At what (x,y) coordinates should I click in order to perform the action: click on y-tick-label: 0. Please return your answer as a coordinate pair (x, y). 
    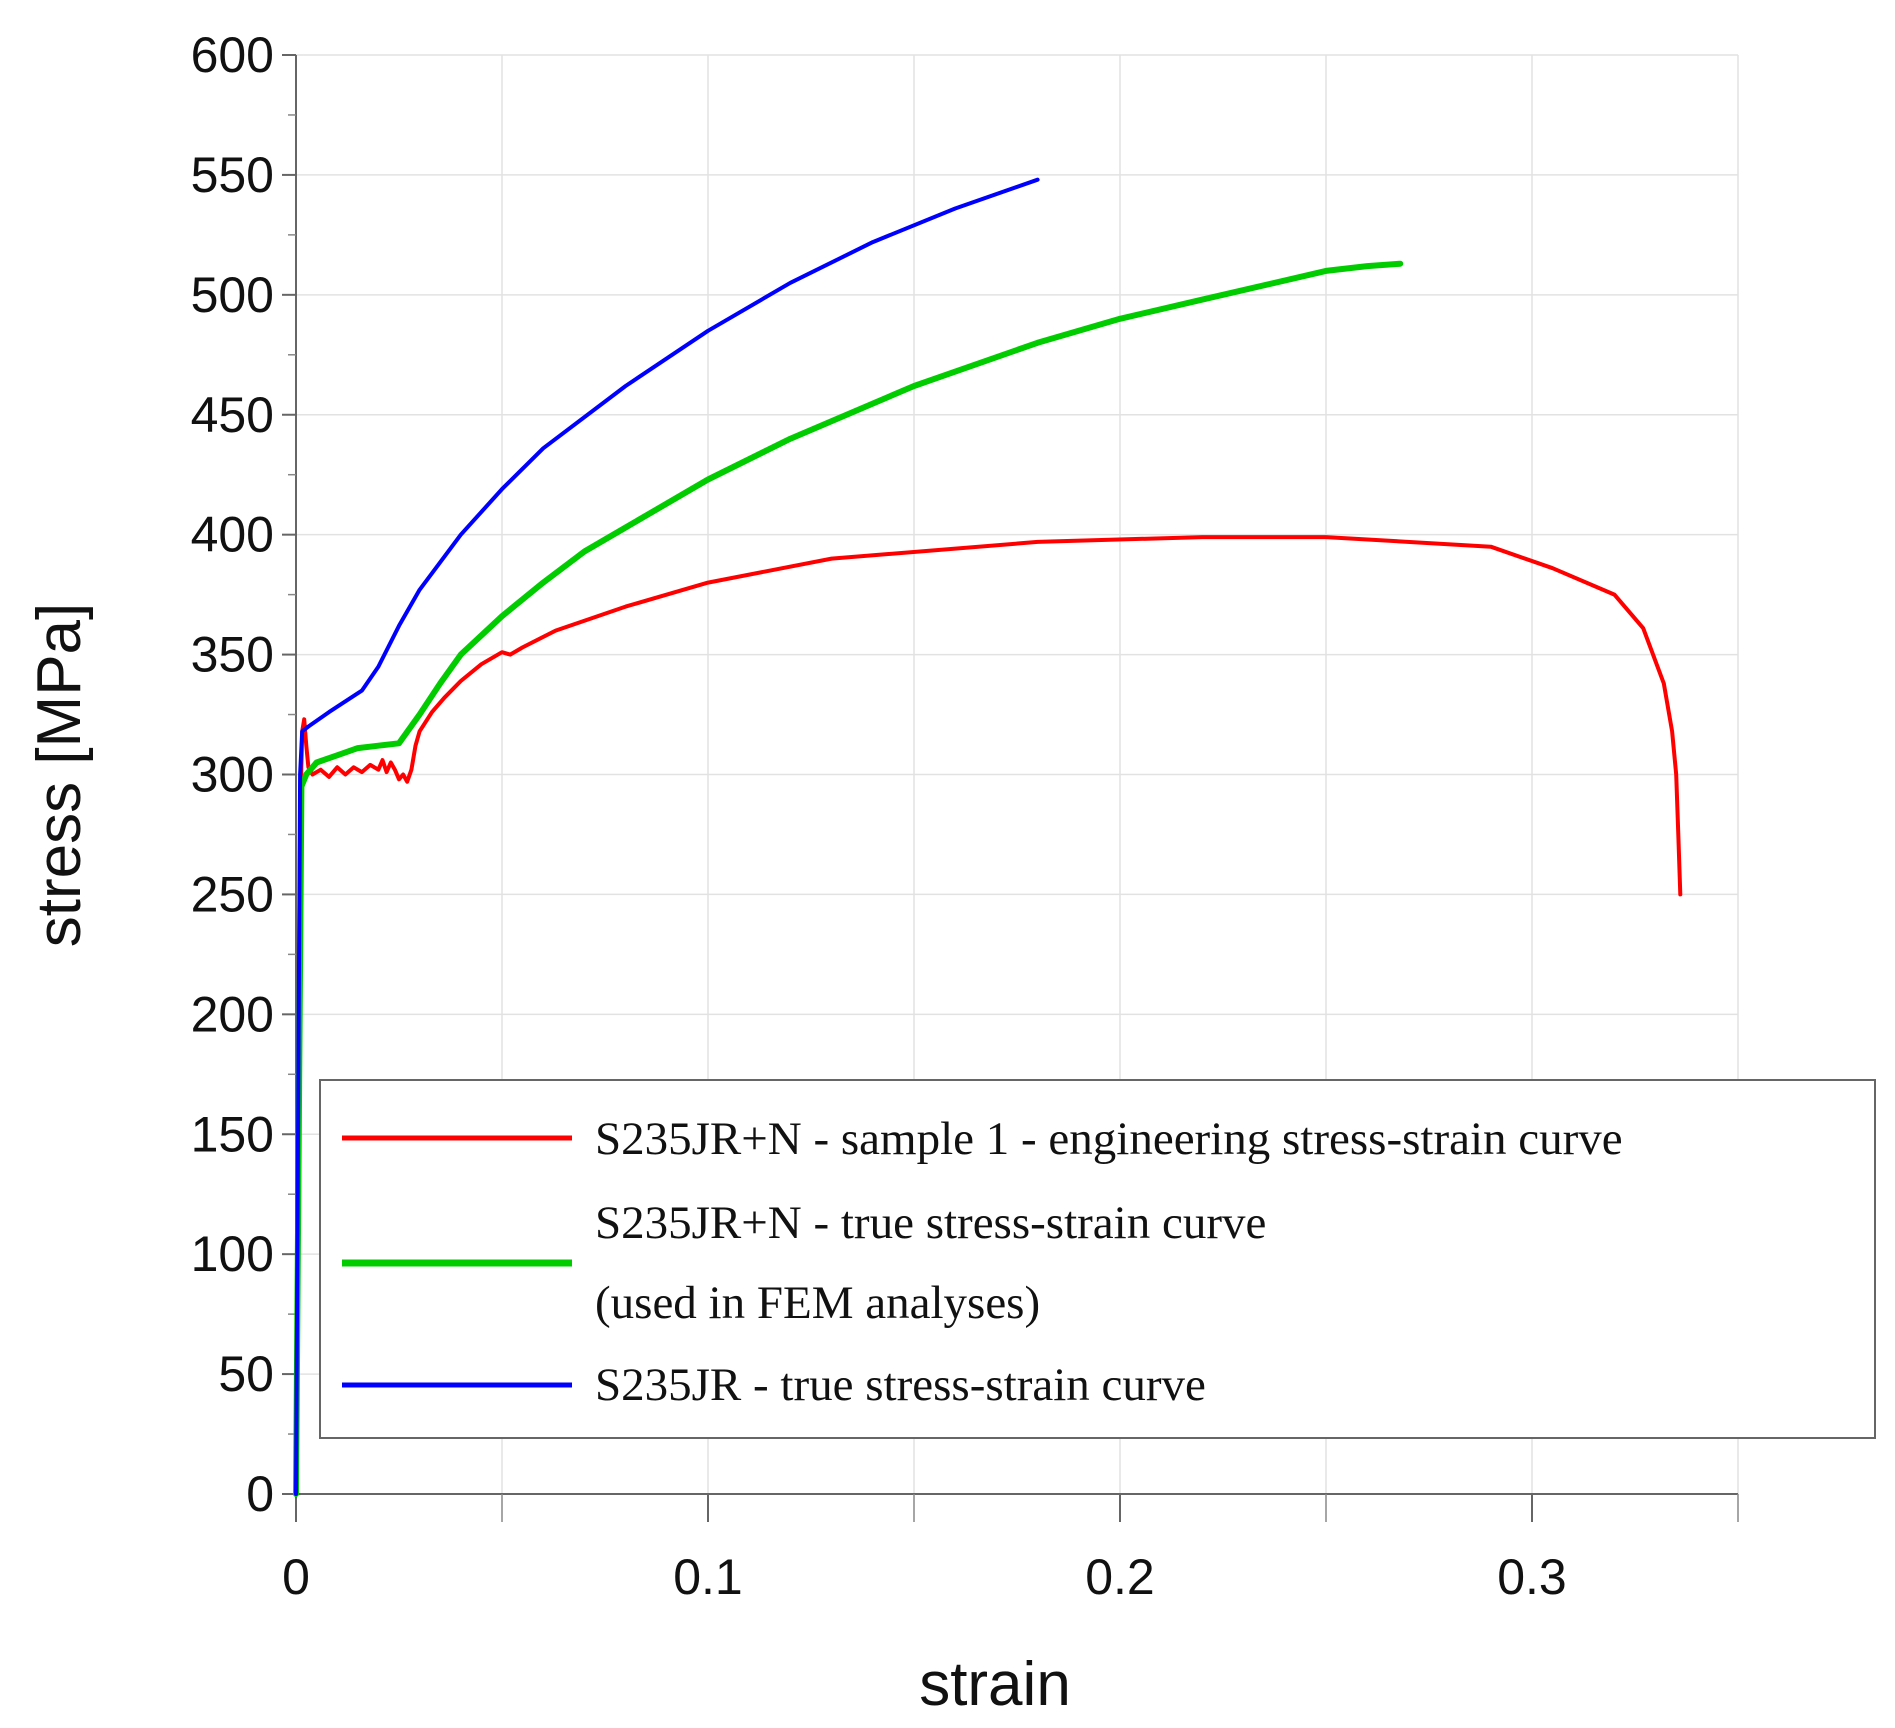
    Looking at the image, I should click on (260, 1494).